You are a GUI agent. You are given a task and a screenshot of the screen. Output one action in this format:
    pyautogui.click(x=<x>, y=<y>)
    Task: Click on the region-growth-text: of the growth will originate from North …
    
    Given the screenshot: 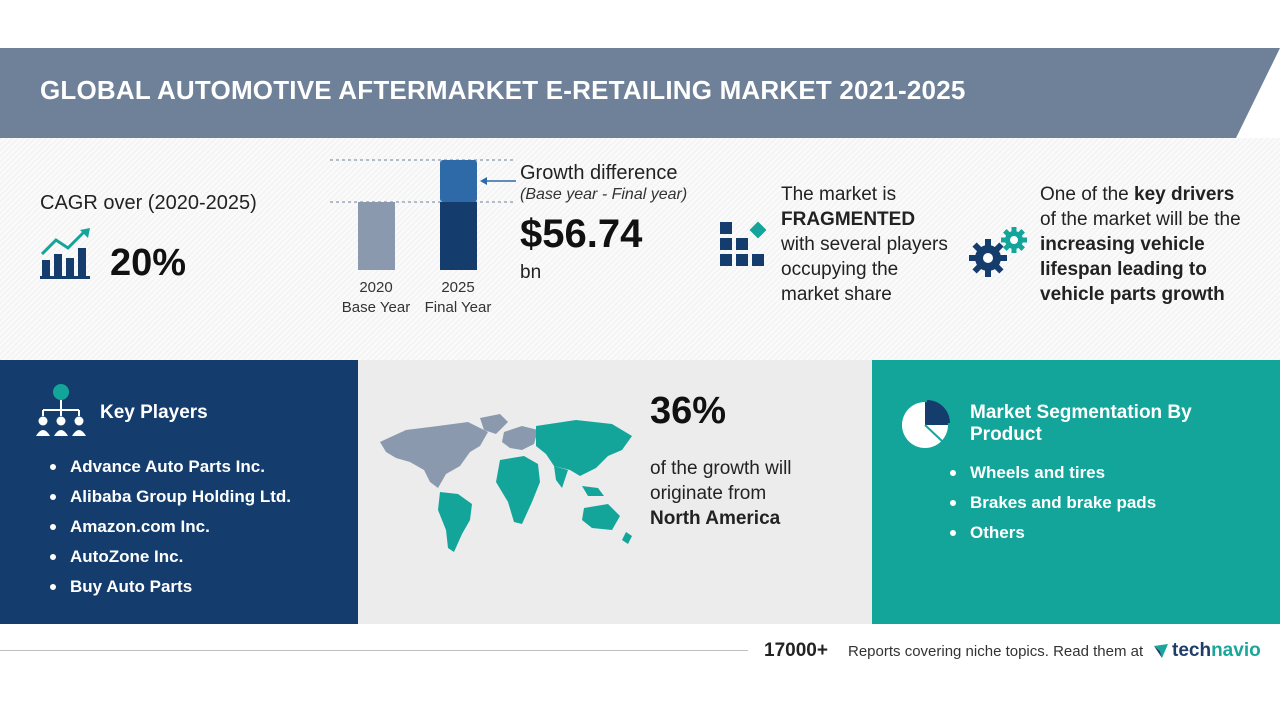 What is the action you would take?
    pyautogui.click(x=721, y=493)
    